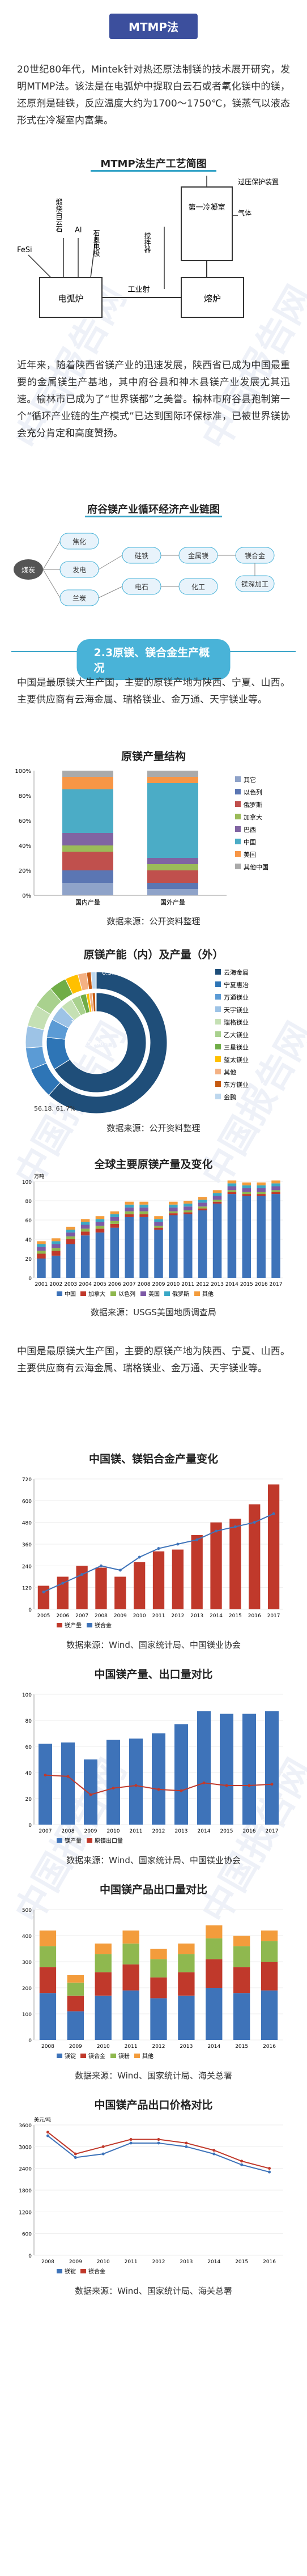  I want to click on legend-label: 三星镁业, so click(236, 1047).